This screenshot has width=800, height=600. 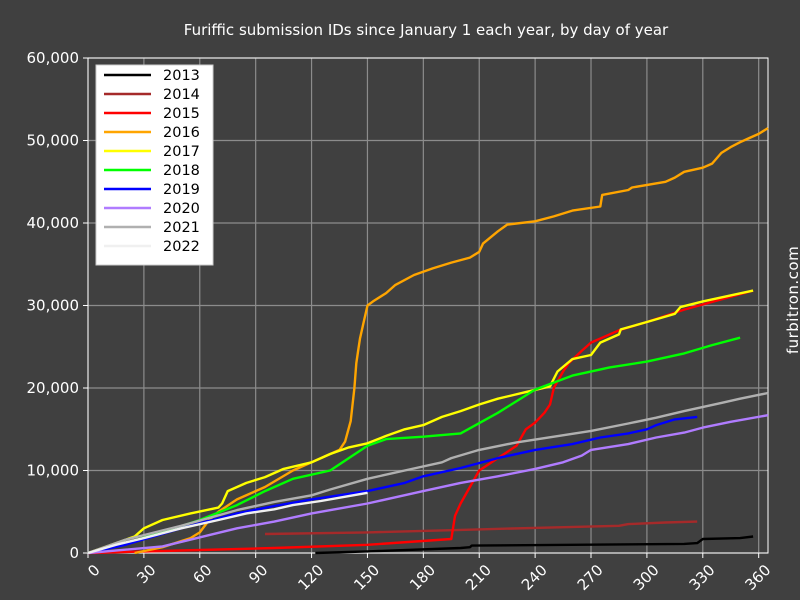 I want to click on legend-label-2019: 2019, so click(x=181, y=190).